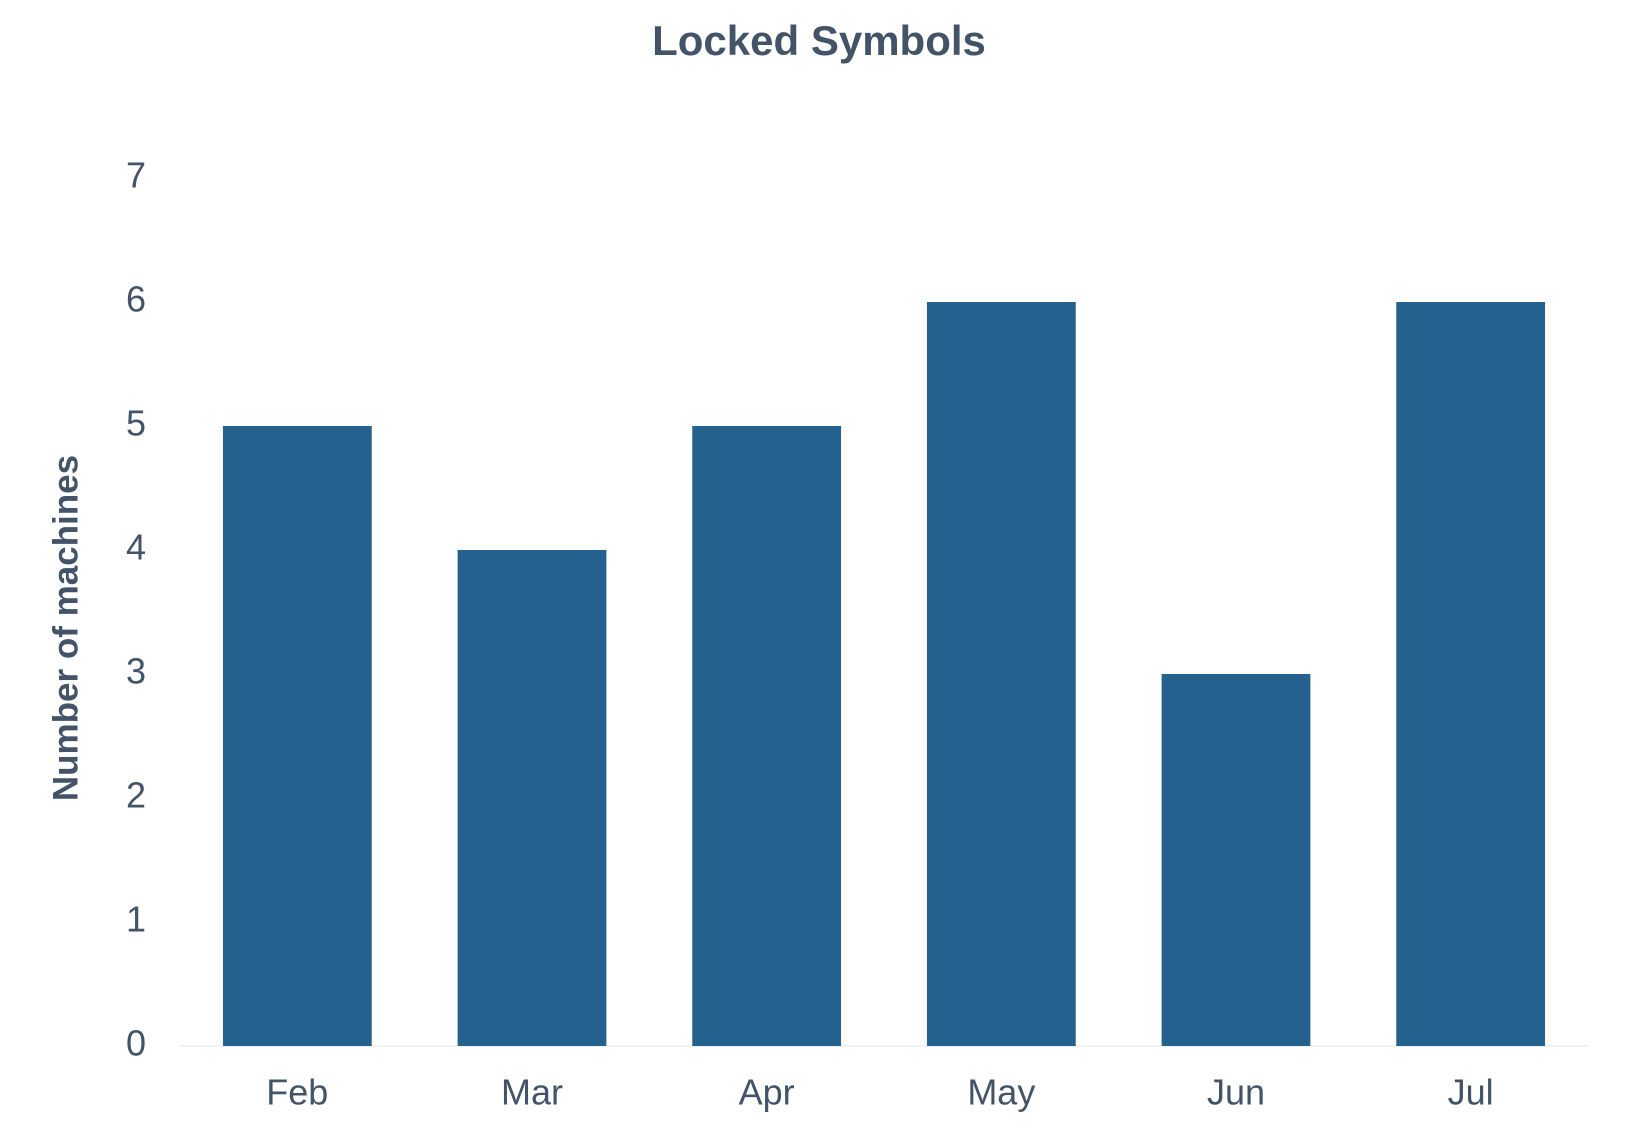 Image resolution: width=1630 pixels, height=1125 pixels. I want to click on y-tick-label: 4, so click(136, 547).